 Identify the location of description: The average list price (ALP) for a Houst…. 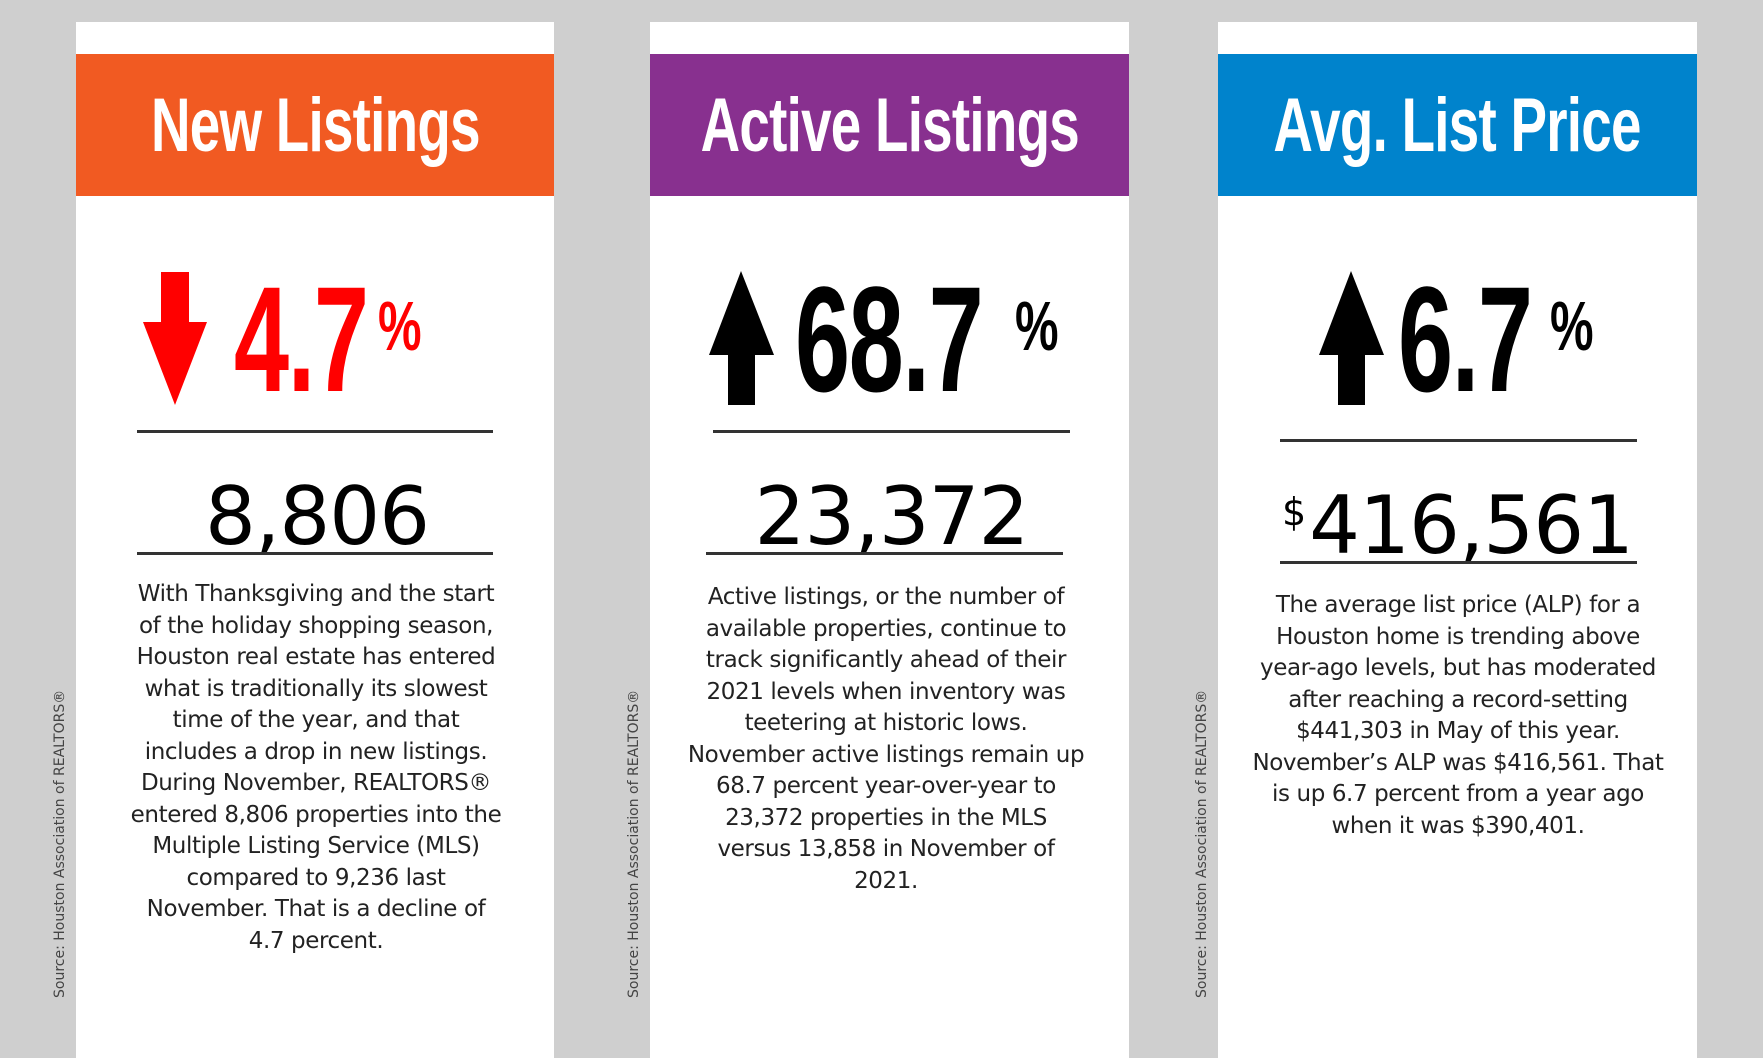
(1458, 715).